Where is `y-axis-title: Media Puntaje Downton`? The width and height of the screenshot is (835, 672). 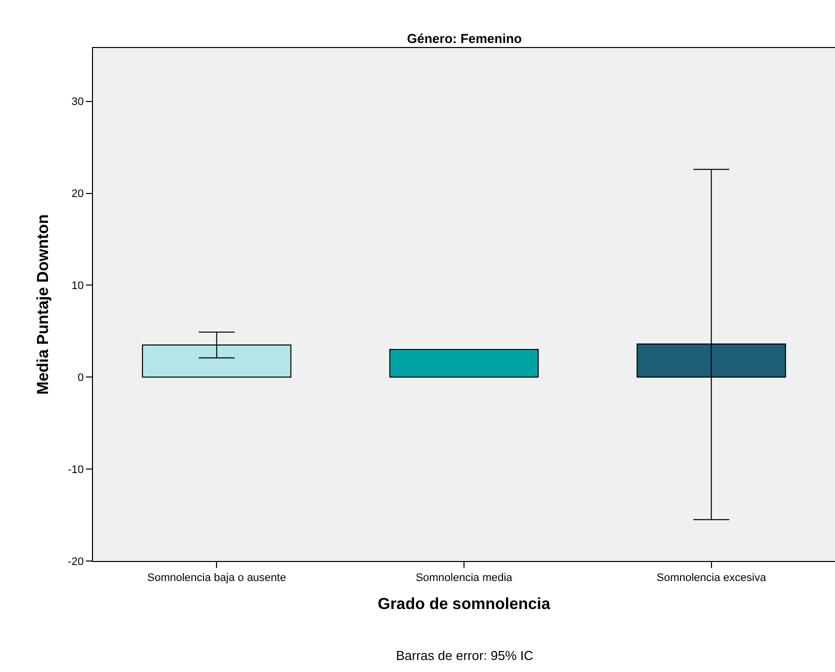 y-axis-title: Media Puntaje Downton is located at coordinates (43, 304).